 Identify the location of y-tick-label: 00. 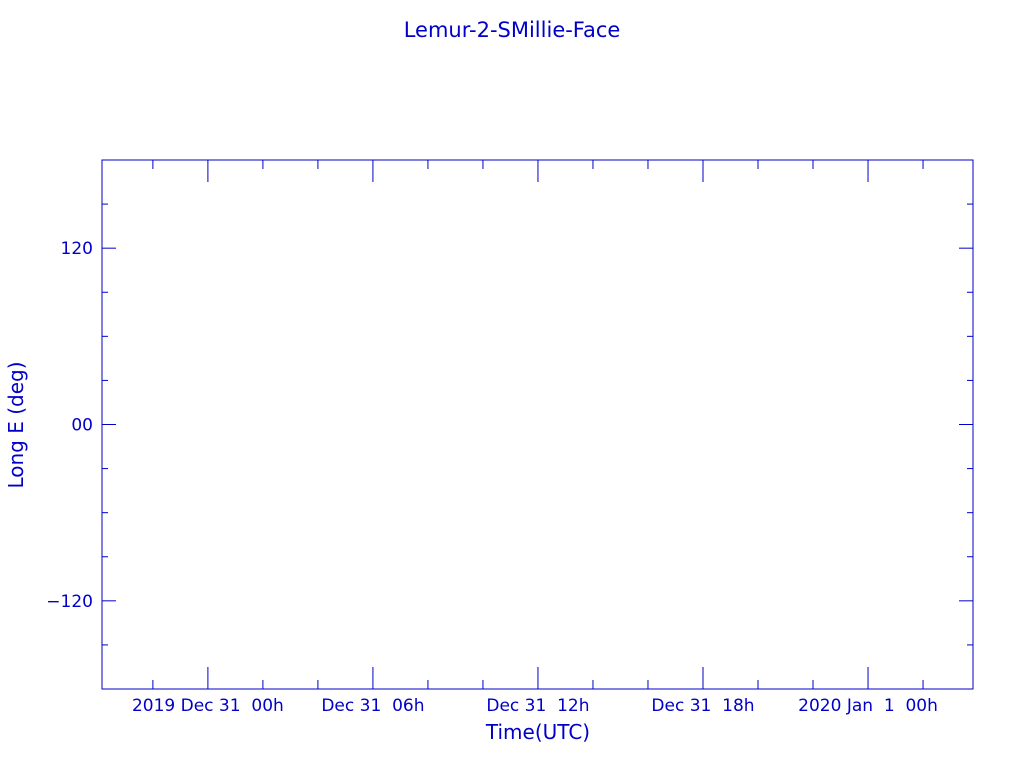
(82, 426).